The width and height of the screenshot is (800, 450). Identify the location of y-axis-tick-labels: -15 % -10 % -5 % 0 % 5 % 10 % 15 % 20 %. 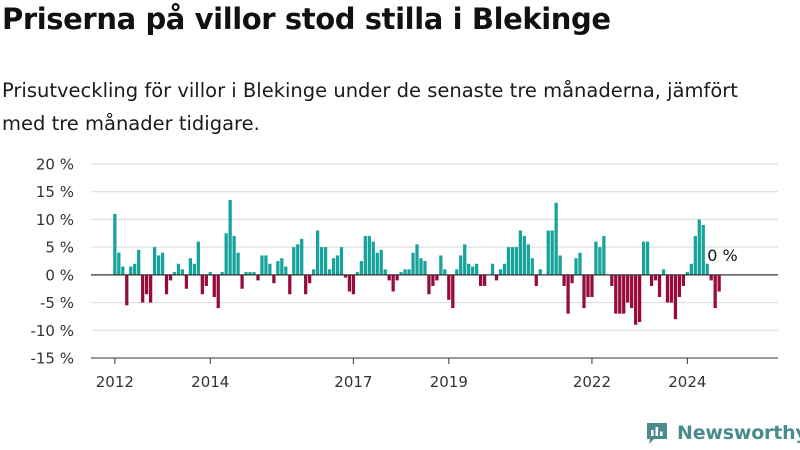
(52, 262).